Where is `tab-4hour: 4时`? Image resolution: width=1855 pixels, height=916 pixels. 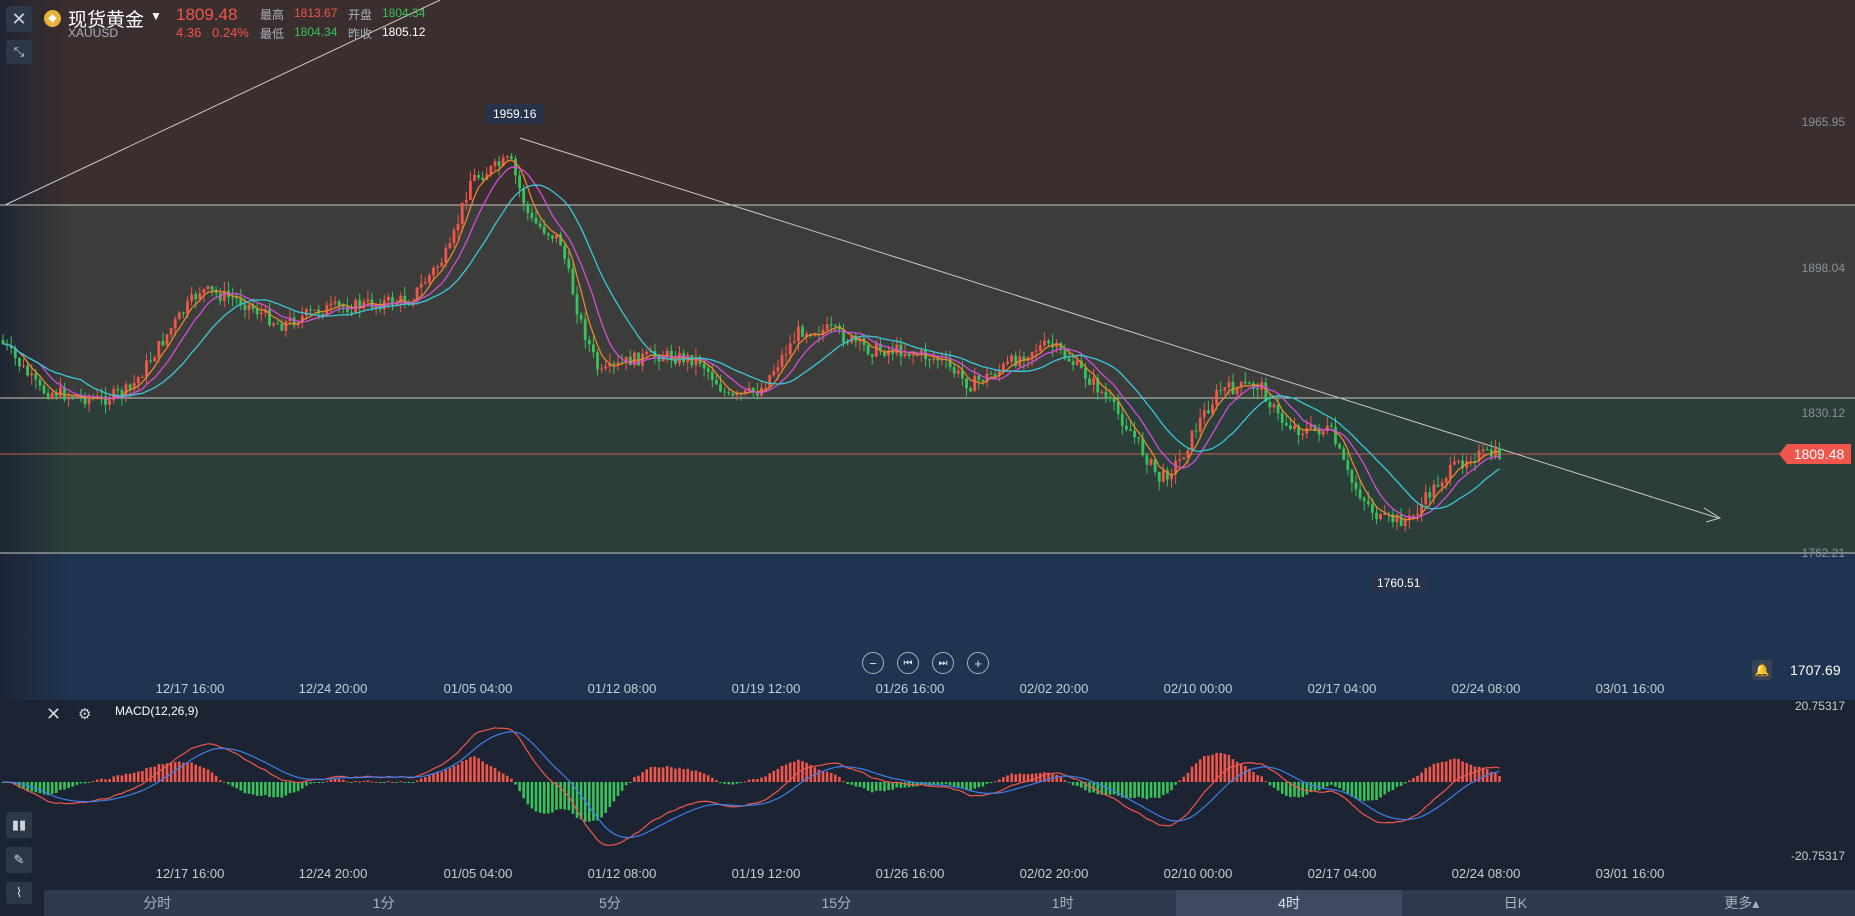
tab-4hour: 4时 is located at coordinates (1289, 903).